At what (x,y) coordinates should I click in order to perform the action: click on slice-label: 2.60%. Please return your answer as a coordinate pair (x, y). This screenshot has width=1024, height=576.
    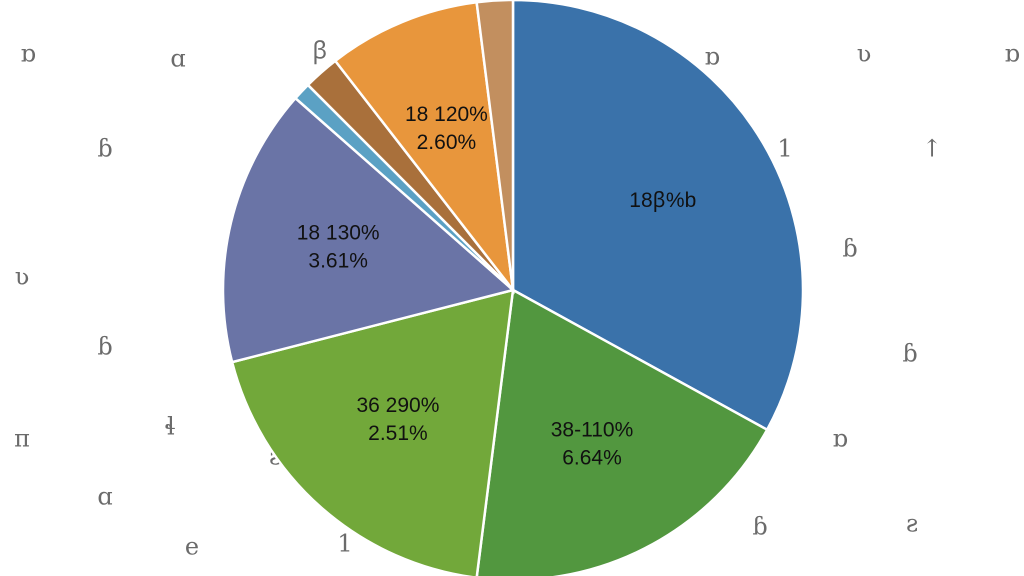
    Looking at the image, I should click on (447, 142).